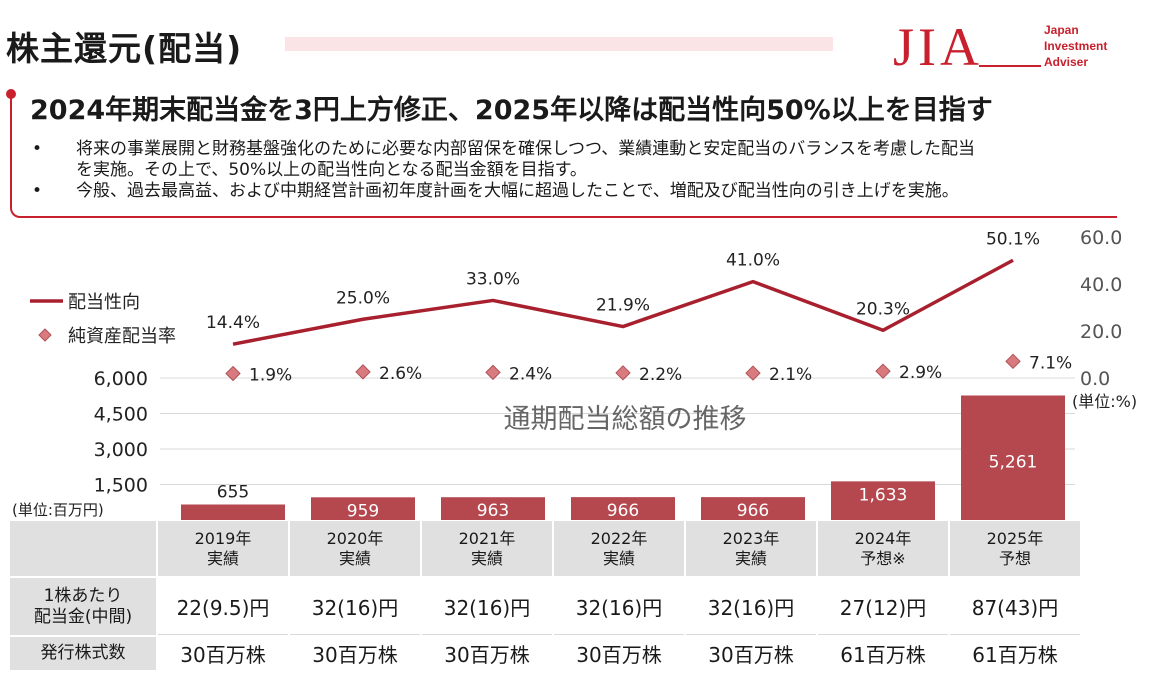 This screenshot has height=673, width=1155. I want to click on table-cell: 27(12)円, so click(883, 606).